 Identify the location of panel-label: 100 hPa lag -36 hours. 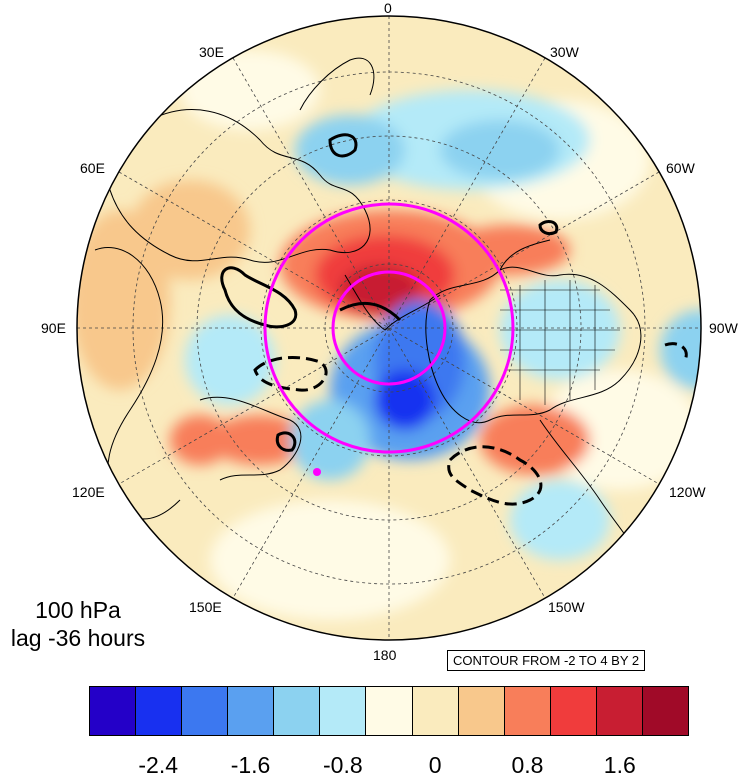
(78, 624).